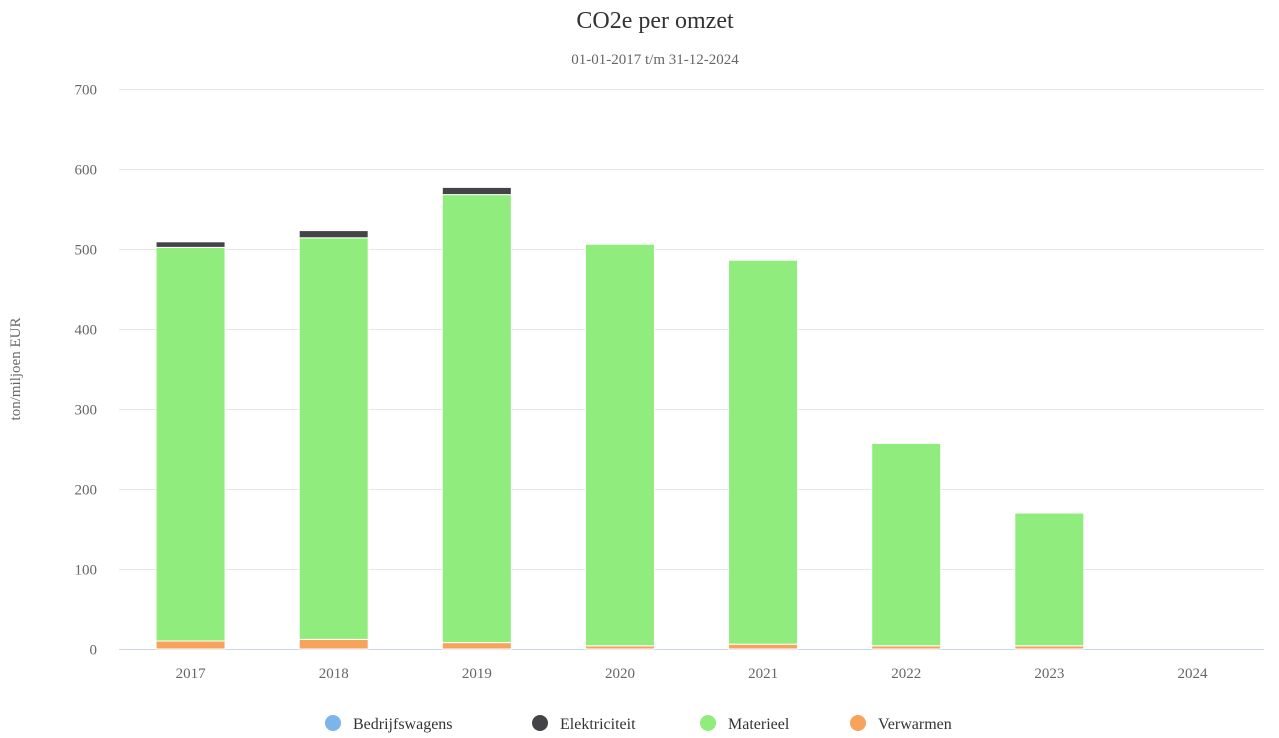 This screenshot has width=1279, height=738. Describe the element at coordinates (86, 571) in the screenshot. I see `y-tick-label: 100` at that location.